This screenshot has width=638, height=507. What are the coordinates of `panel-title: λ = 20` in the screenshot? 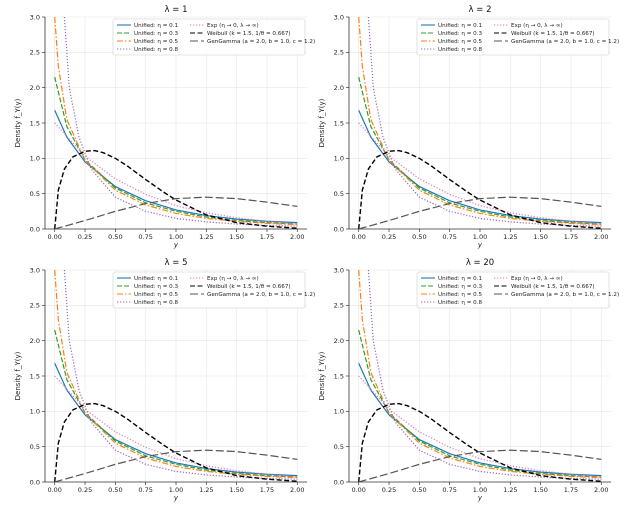 It's located at (480, 263).